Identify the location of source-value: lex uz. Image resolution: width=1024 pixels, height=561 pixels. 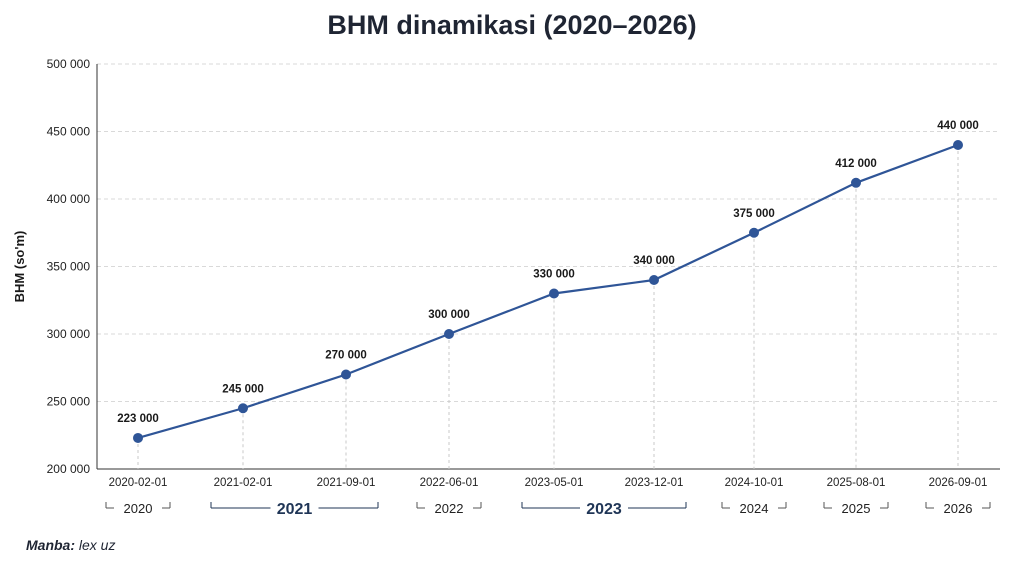
(97, 545).